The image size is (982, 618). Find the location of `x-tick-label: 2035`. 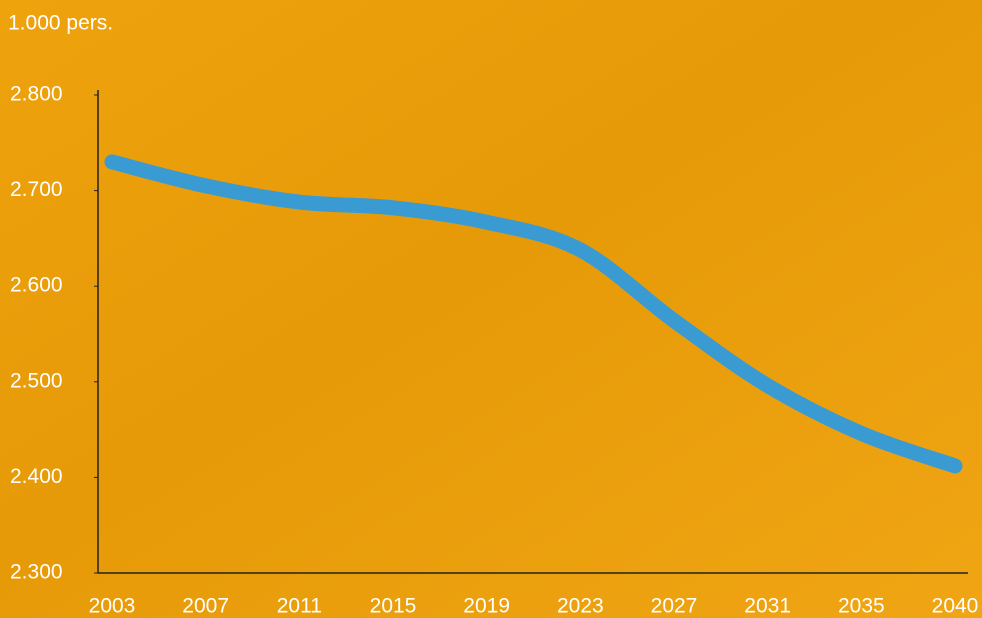

x-tick-label: 2035 is located at coordinates (861, 606).